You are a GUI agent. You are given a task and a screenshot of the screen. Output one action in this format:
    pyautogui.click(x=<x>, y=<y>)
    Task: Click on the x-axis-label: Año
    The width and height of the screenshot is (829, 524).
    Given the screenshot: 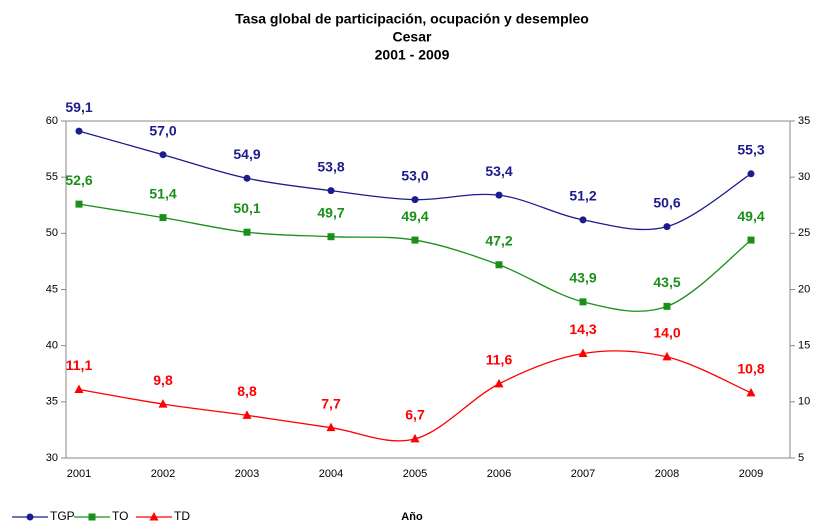 What is the action you would take?
    pyautogui.click(x=412, y=517)
    